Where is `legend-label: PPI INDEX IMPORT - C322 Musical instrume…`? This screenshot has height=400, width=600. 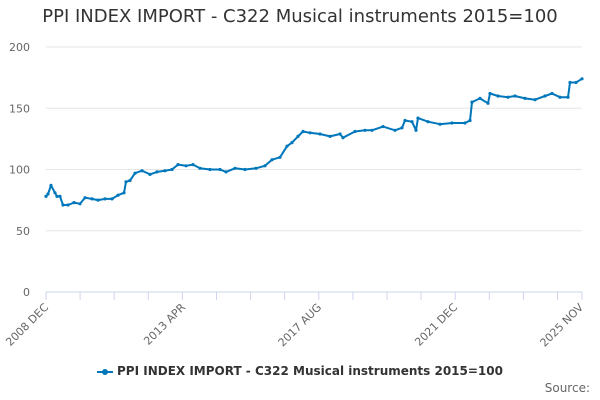 legend-label: PPI INDEX IMPORT - C322 Musical instrume… is located at coordinates (310, 371).